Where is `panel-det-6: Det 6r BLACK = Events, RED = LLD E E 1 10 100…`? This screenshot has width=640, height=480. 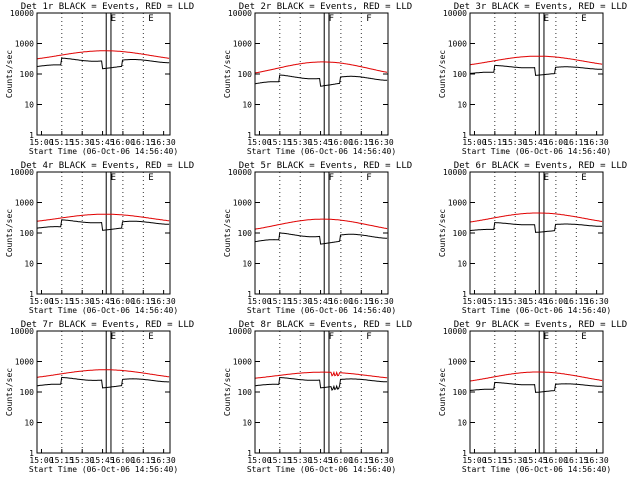 panel-det-6: Det 6r BLACK = Events, RED = LLD E E 1 10 100… is located at coordinates (532, 238).